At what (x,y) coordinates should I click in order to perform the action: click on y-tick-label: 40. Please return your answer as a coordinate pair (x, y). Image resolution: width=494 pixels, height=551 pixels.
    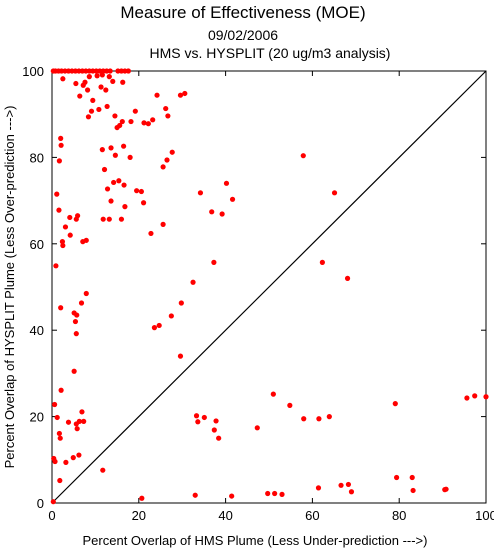
    Looking at the image, I should click on (37, 330).